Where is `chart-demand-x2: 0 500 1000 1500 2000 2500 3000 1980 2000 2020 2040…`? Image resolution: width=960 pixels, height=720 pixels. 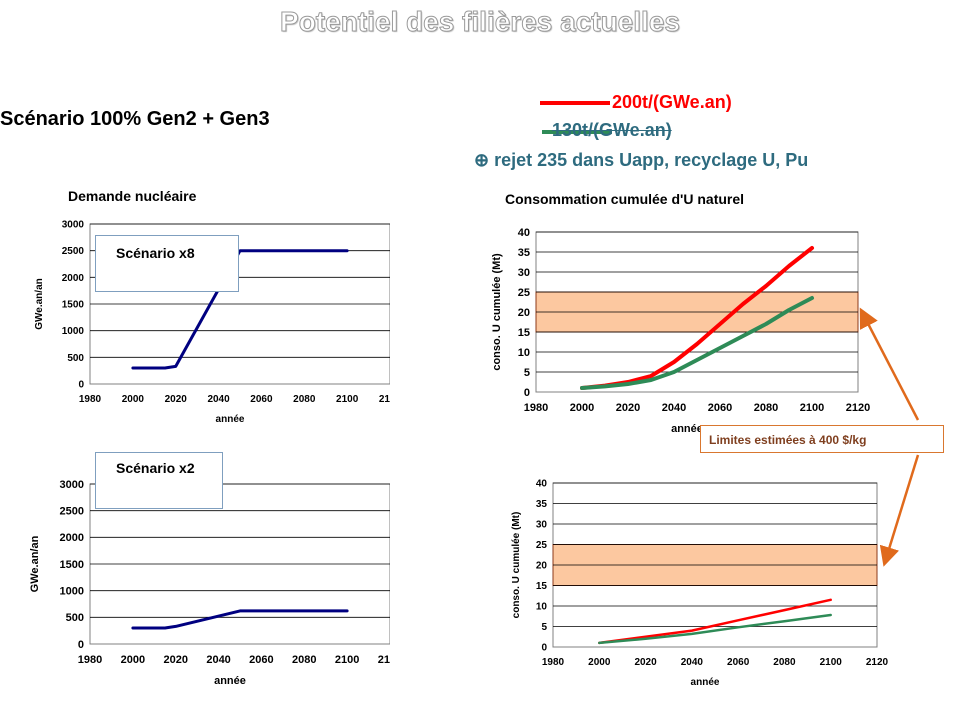 chart-demand-x2: 0 500 1000 1500 2000 2500 3000 1980 2000 2020 2040… is located at coordinates (209, 583).